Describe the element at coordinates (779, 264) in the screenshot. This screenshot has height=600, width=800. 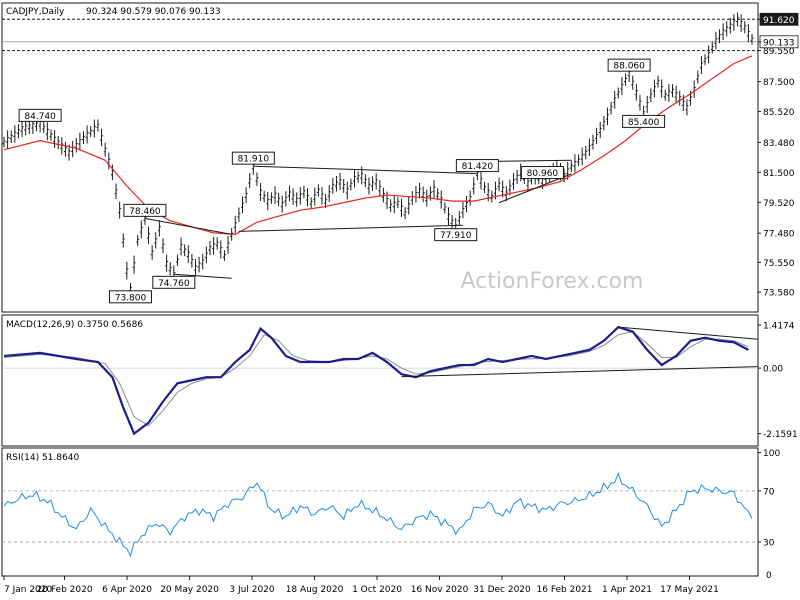
I see `y-axis-label: 75.550` at that location.